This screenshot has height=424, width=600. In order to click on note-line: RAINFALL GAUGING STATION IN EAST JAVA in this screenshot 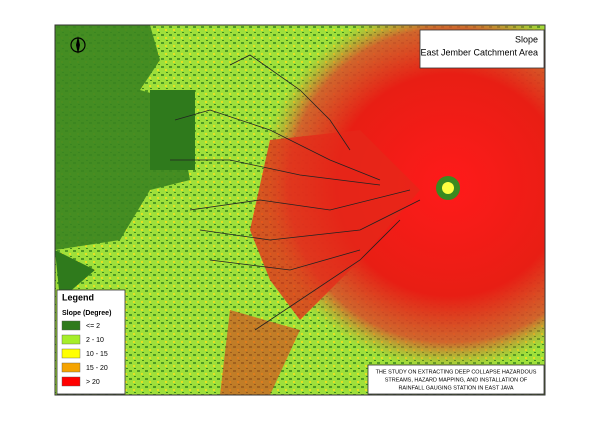, I will do `click(455, 388)`.